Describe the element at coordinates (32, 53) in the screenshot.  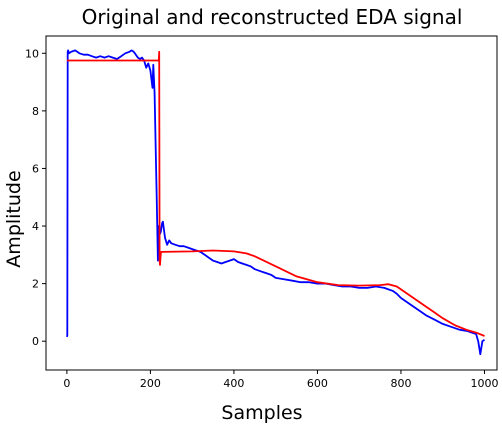
I see `y-tick-label: 10` at that location.